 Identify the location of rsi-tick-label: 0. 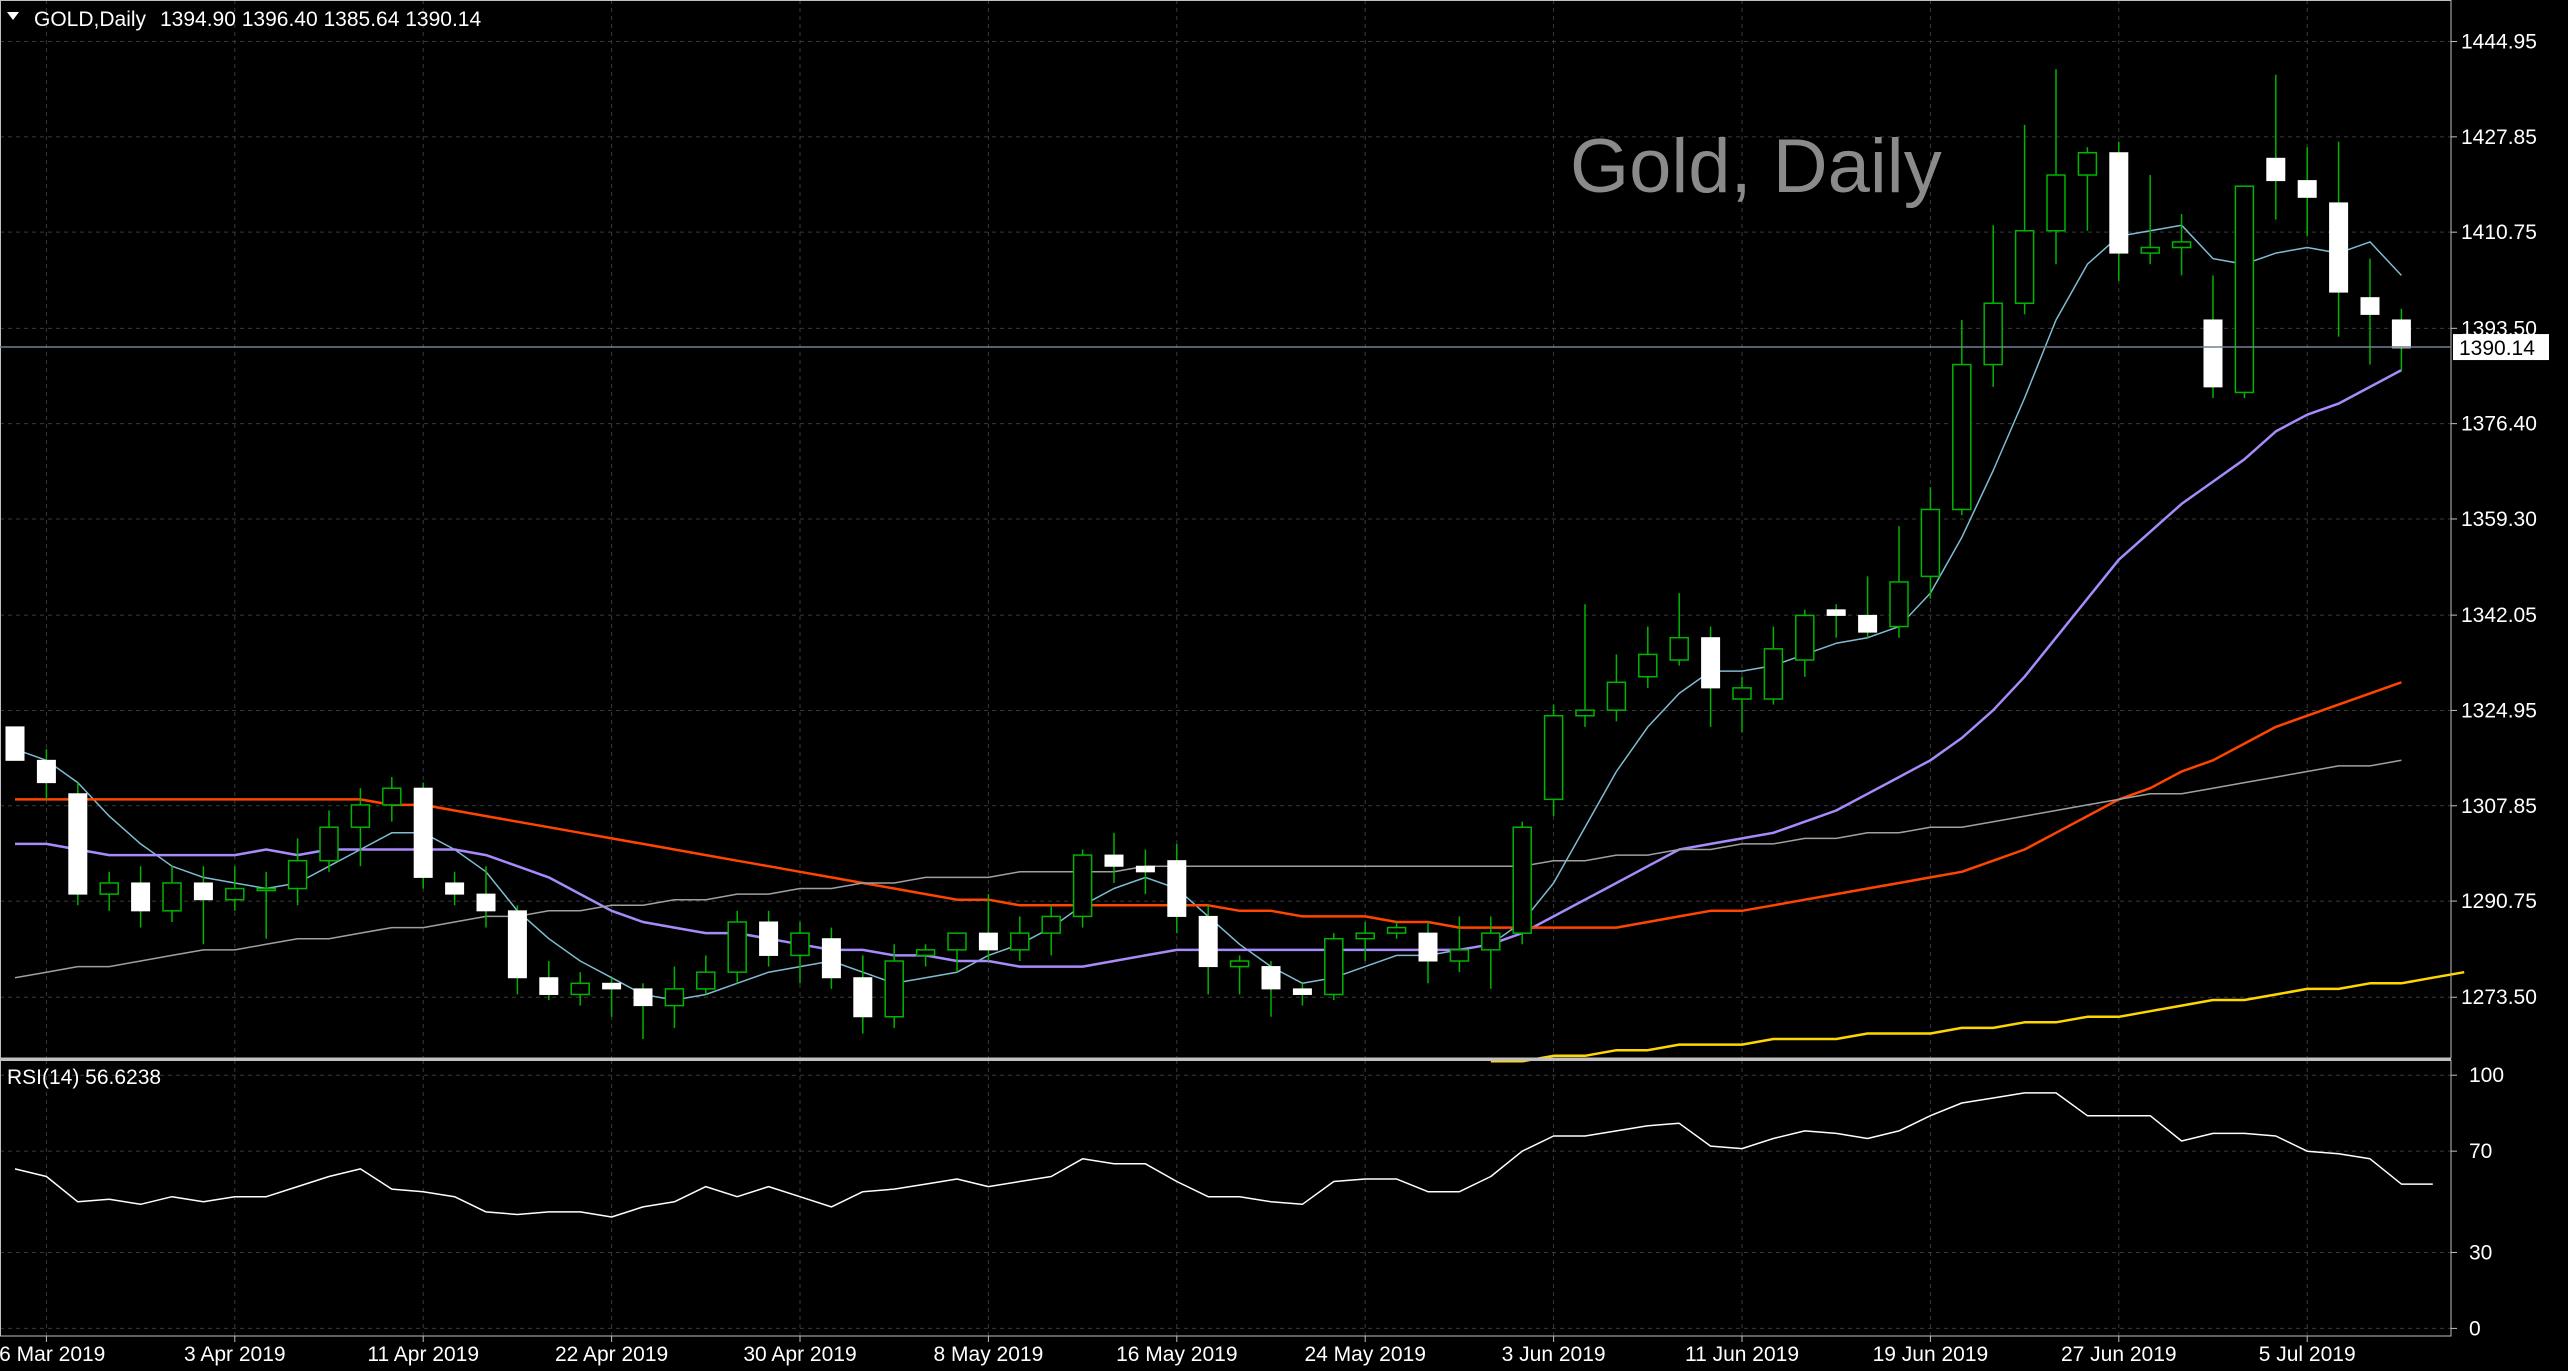
(2475, 1328).